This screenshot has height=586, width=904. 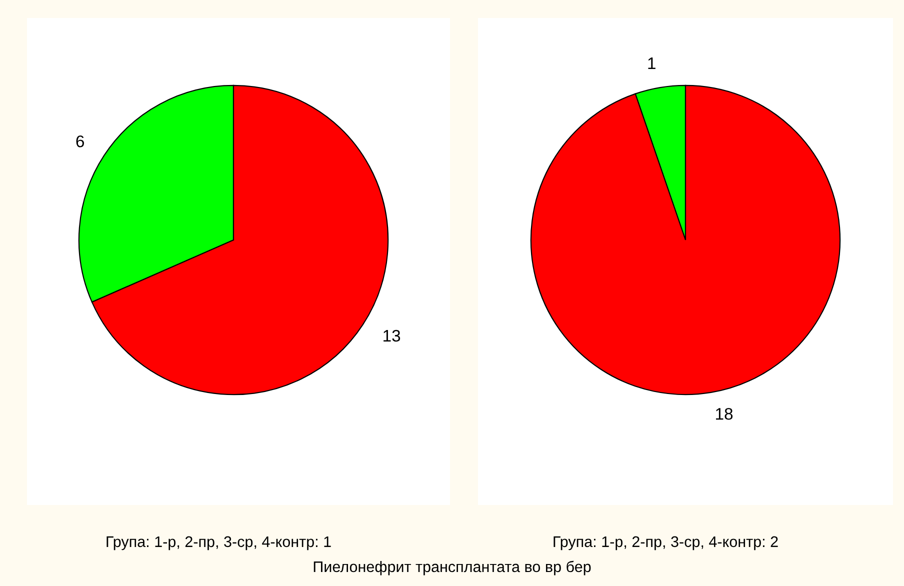 What do you see at coordinates (724, 414) in the screenshot?
I see `data-label: 18` at bounding box center [724, 414].